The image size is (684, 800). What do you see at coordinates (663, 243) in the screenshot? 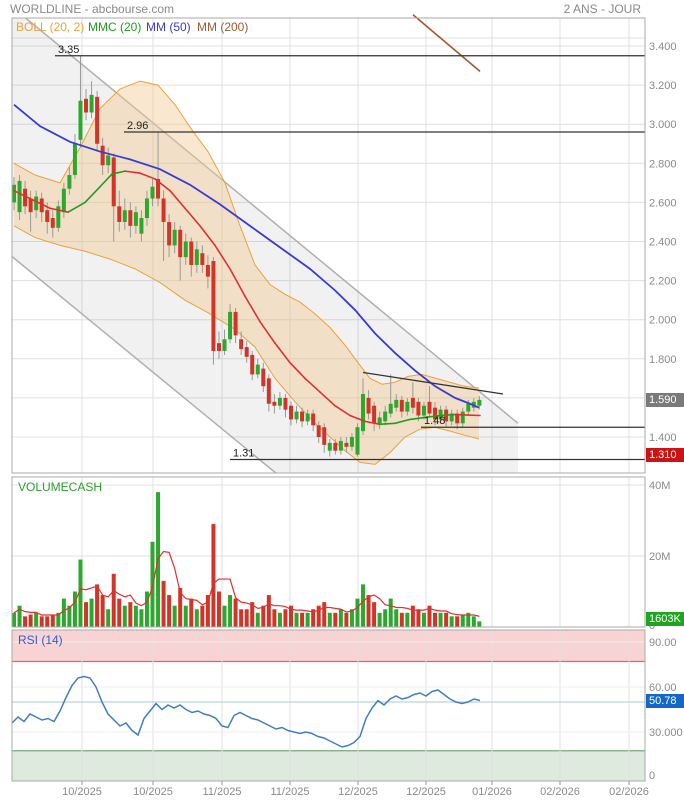
I see `axis-tick-label: 2.400` at bounding box center [663, 243].